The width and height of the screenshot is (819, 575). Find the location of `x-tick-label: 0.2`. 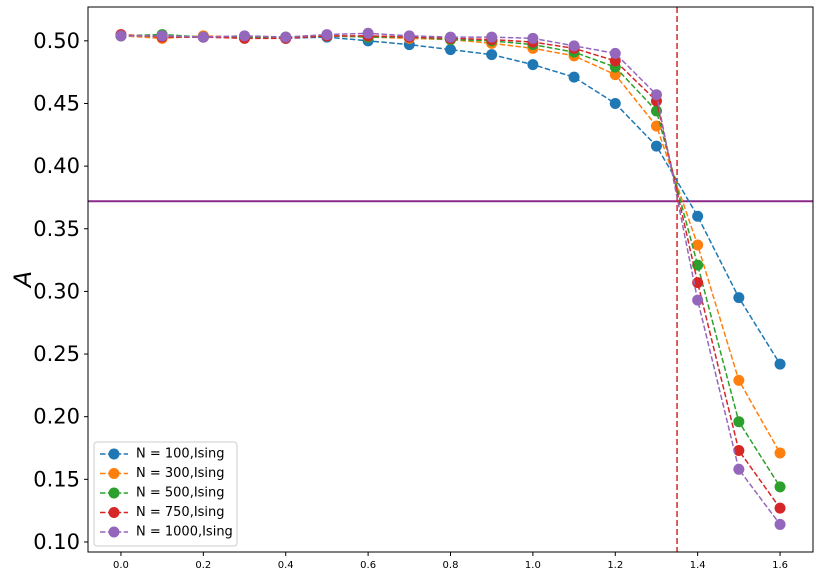

x-tick-label: 0.2 is located at coordinates (203, 565).